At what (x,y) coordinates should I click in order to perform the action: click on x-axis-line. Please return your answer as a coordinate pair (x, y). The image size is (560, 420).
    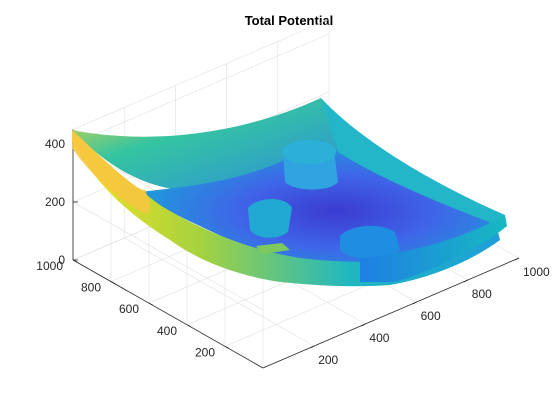
    Looking at the image, I should click on (391, 313).